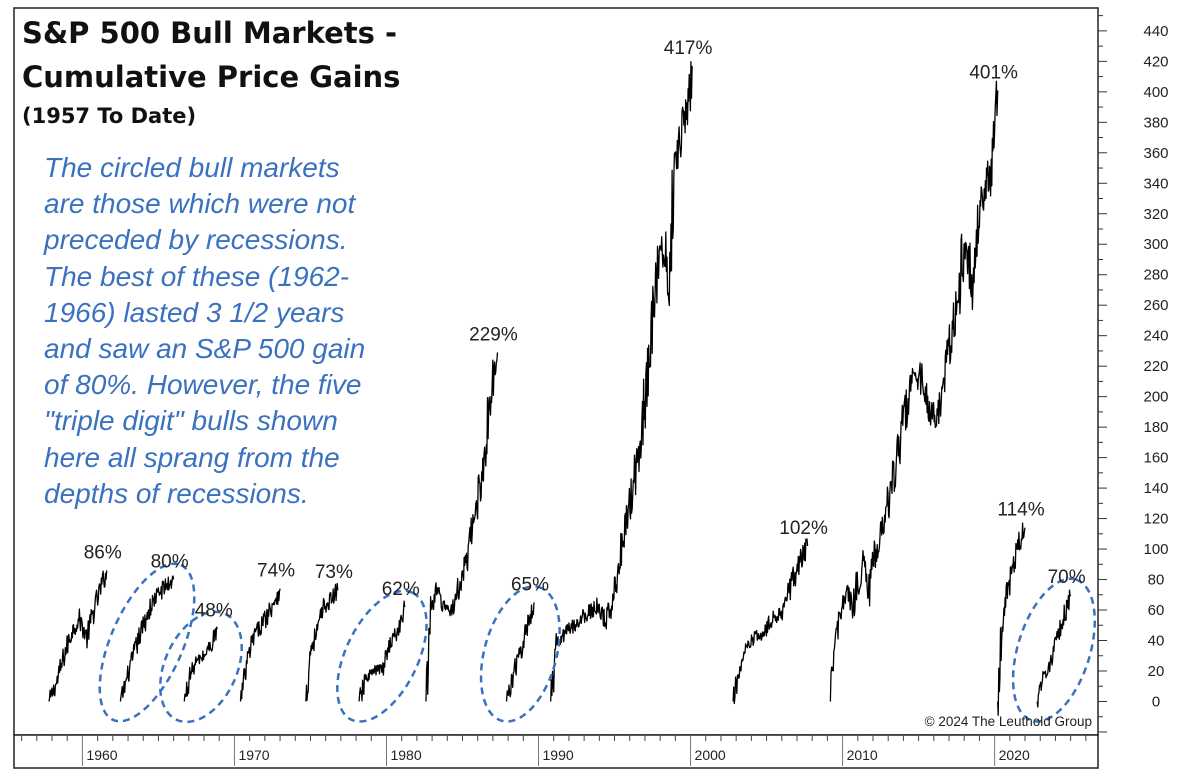 The height and width of the screenshot is (778, 1200). Describe the element at coordinates (214, 610) in the screenshot. I see `peak-label: 48%` at that location.